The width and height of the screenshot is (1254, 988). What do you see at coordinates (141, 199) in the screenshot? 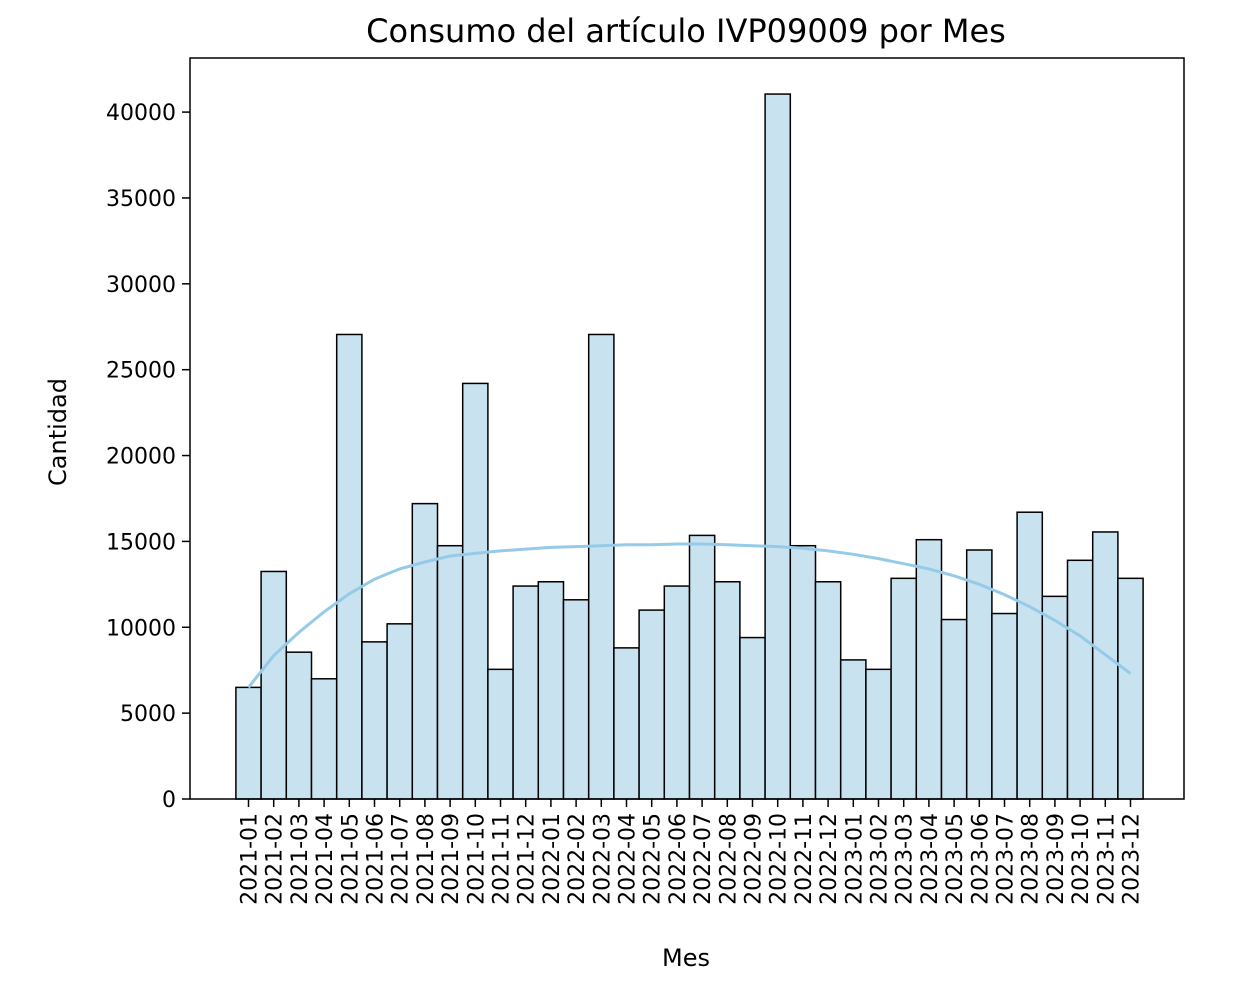
I see `y-tick-label: 35000` at bounding box center [141, 199].